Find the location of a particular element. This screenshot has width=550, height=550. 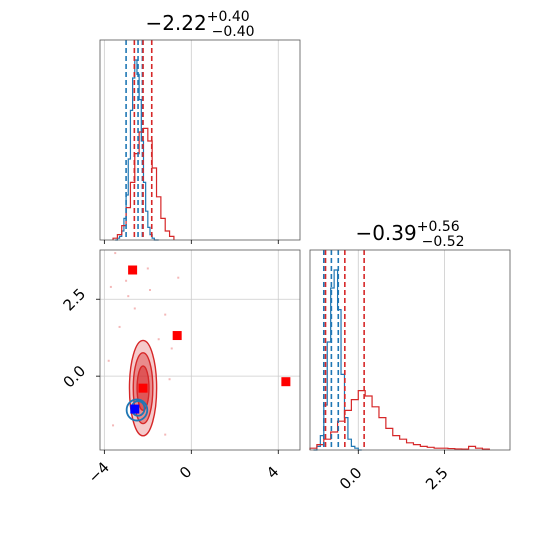

x-tick-label: 0.0 is located at coordinates (351, 479).